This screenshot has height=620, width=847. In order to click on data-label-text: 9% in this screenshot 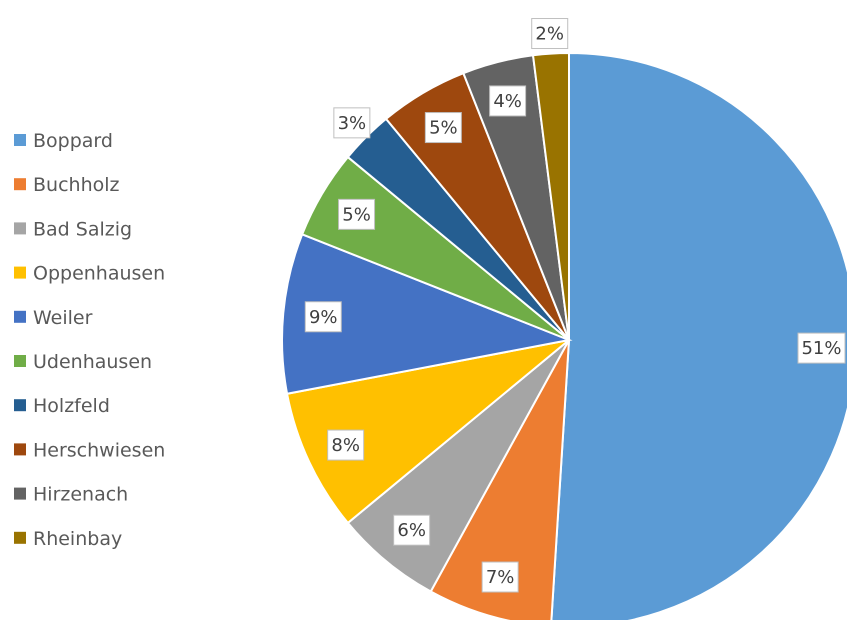, I will do `click(323, 317)`.